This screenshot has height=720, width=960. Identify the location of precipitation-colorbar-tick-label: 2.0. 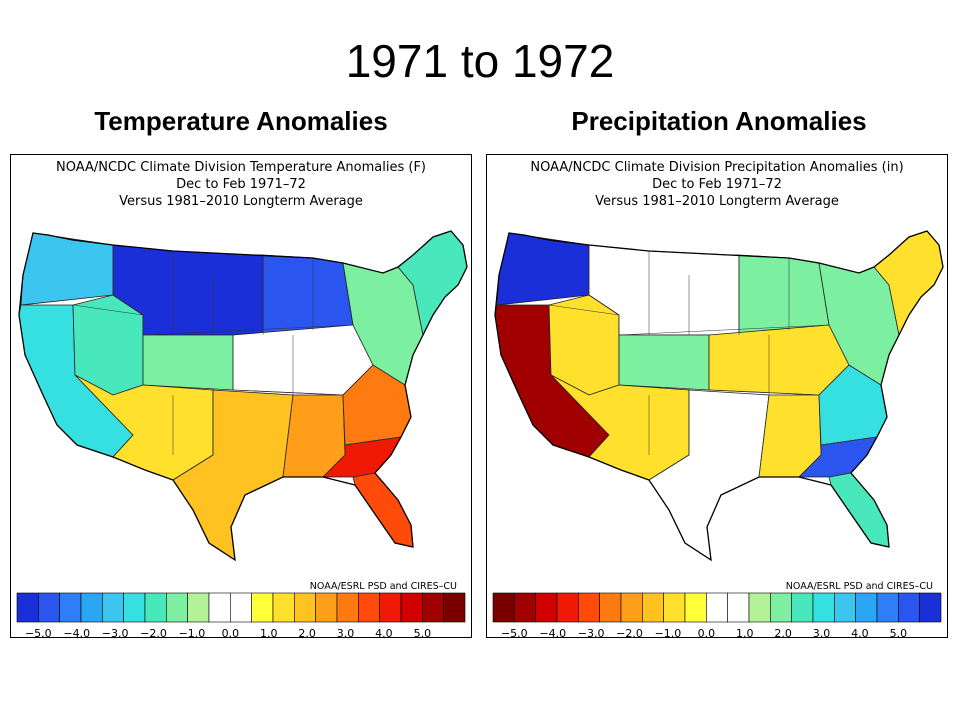
(783, 633).